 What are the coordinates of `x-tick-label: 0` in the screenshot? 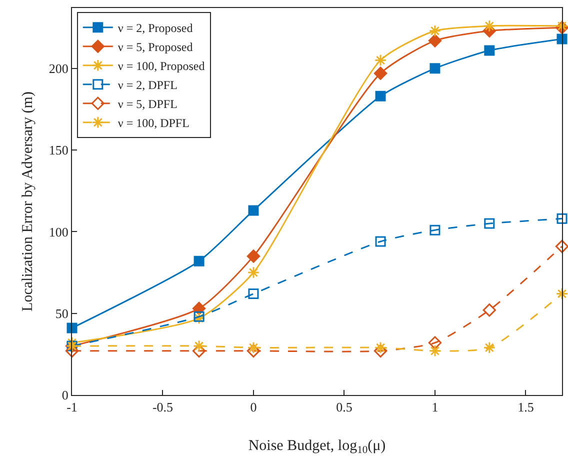 It's located at (253, 407).